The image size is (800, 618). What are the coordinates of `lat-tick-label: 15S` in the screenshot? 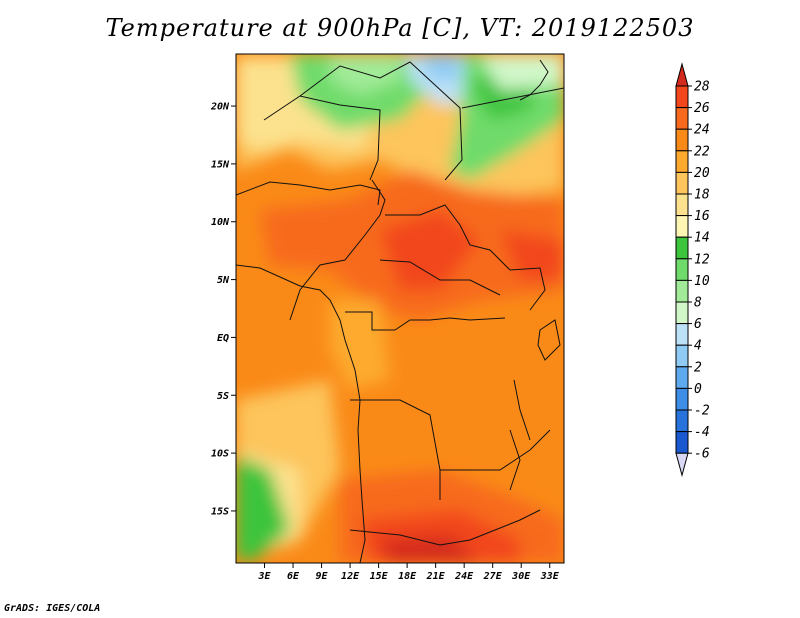 It's located at (220, 511).